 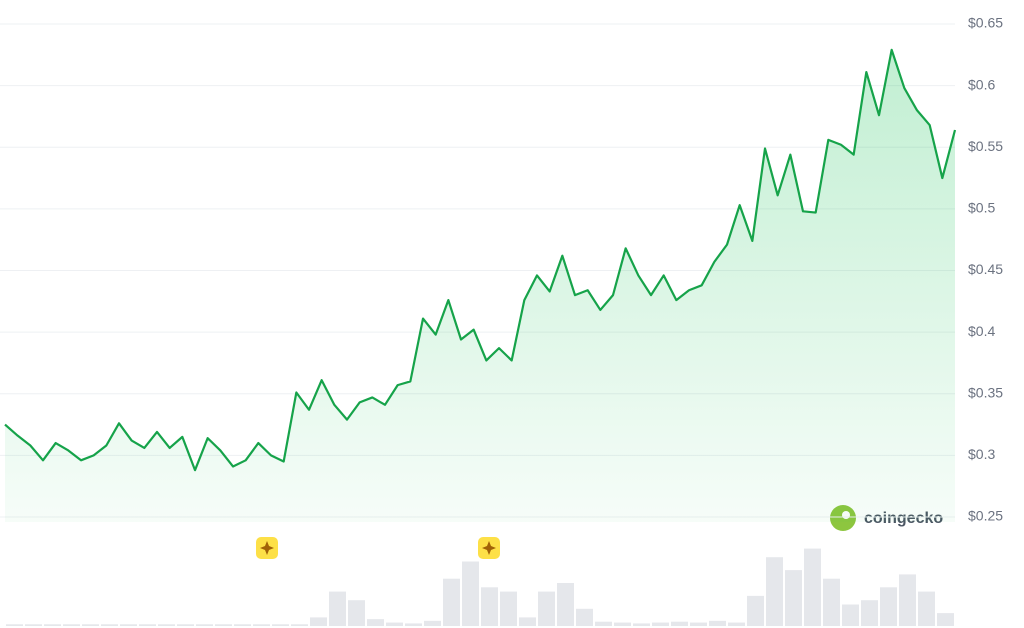 What do you see at coordinates (981, 454) in the screenshot?
I see `y-tick-label: $0.3` at bounding box center [981, 454].